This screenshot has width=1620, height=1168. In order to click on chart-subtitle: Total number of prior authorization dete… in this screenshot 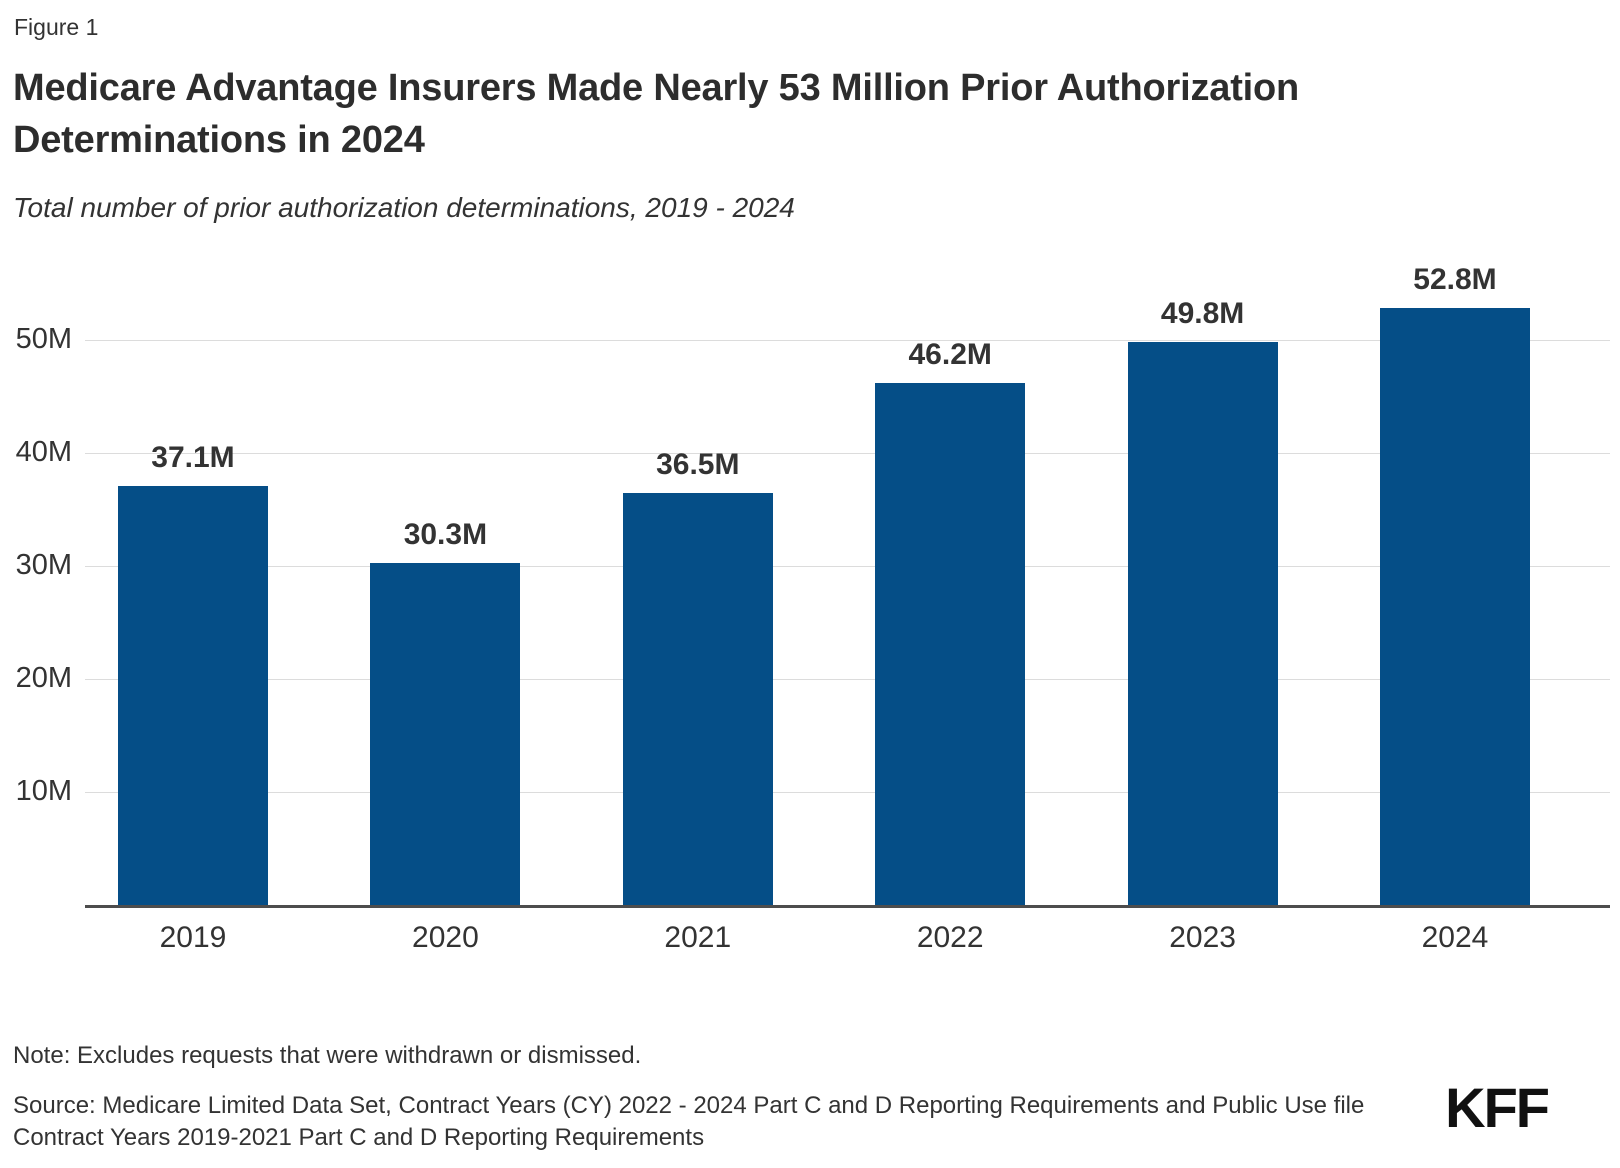, I will do `click(404, 207)`.